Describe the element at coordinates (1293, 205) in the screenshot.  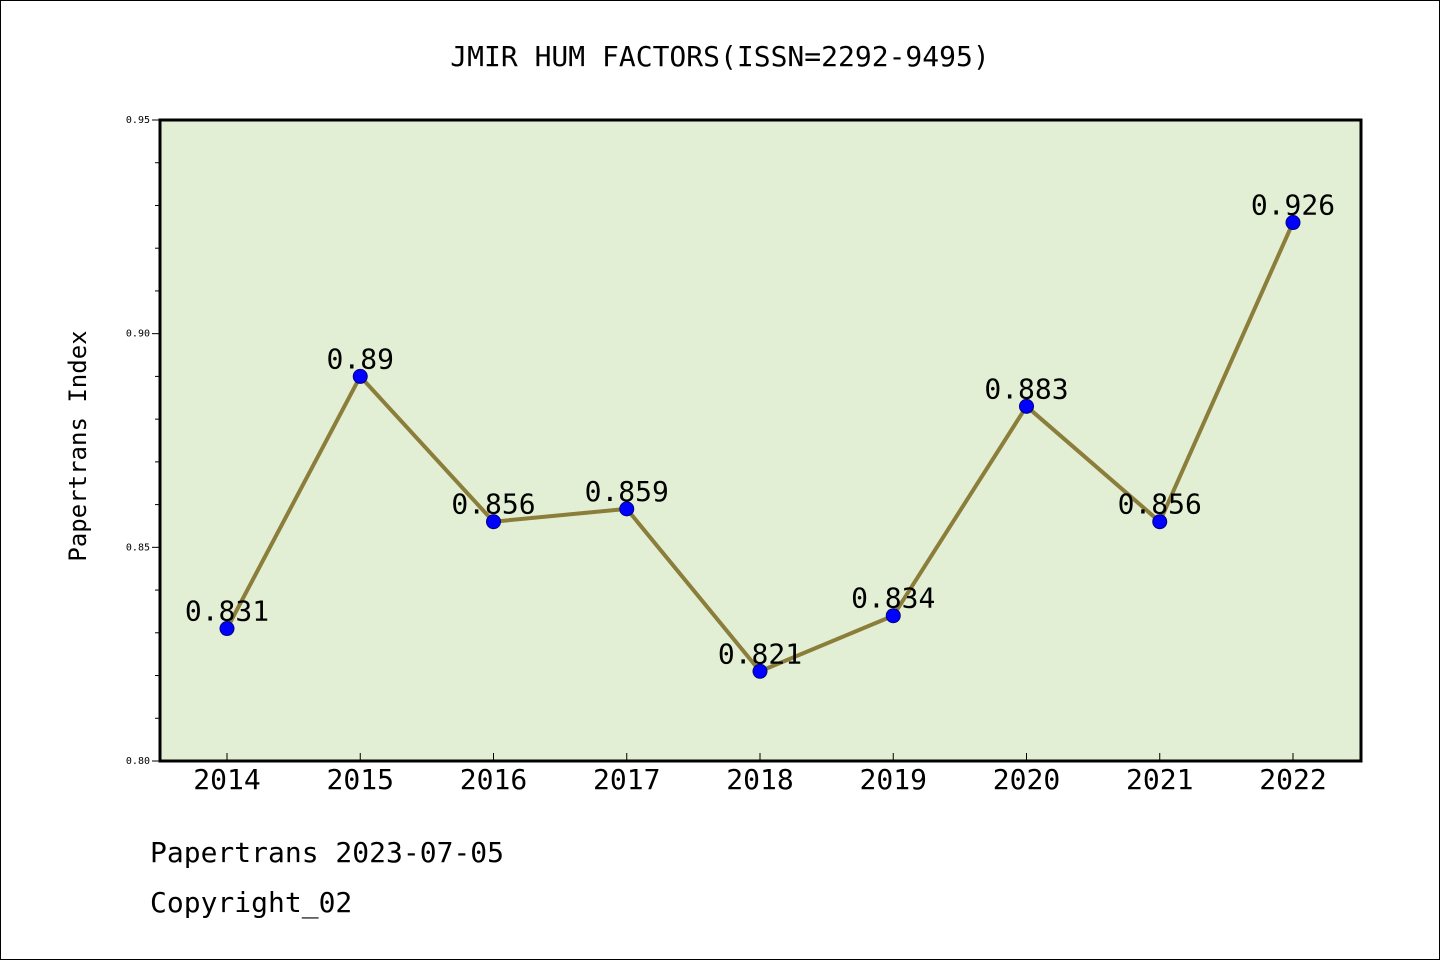
I see `data-label: 0.926` at that location.